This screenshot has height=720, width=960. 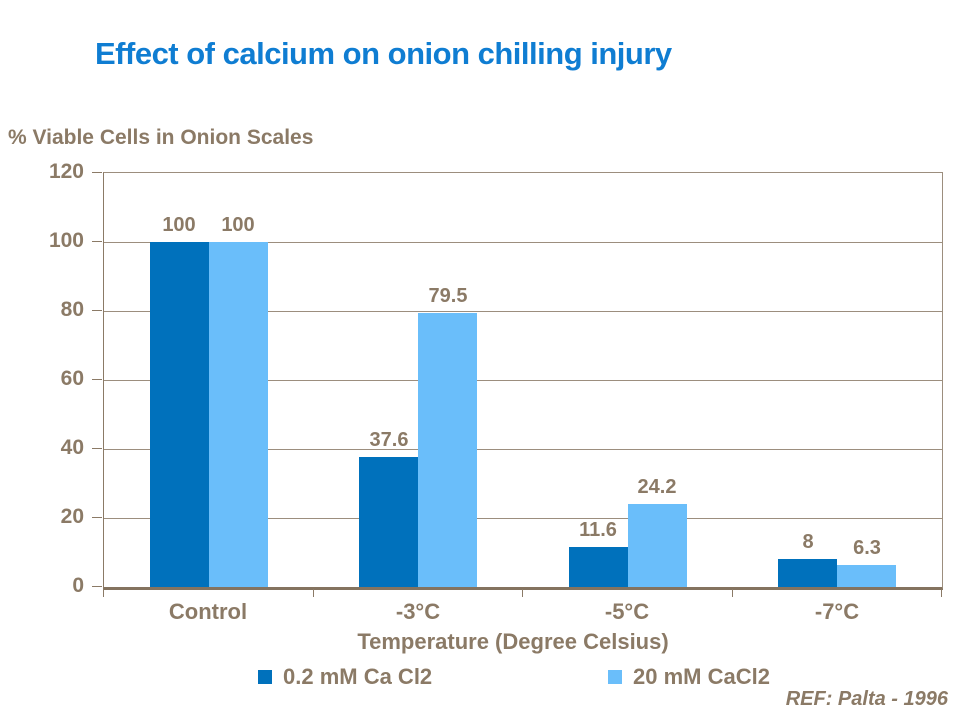 What do you see at coordinates (72, 378) in the screenshot?
I see `y-tick-label: 60` at bounding box center [72, 378].